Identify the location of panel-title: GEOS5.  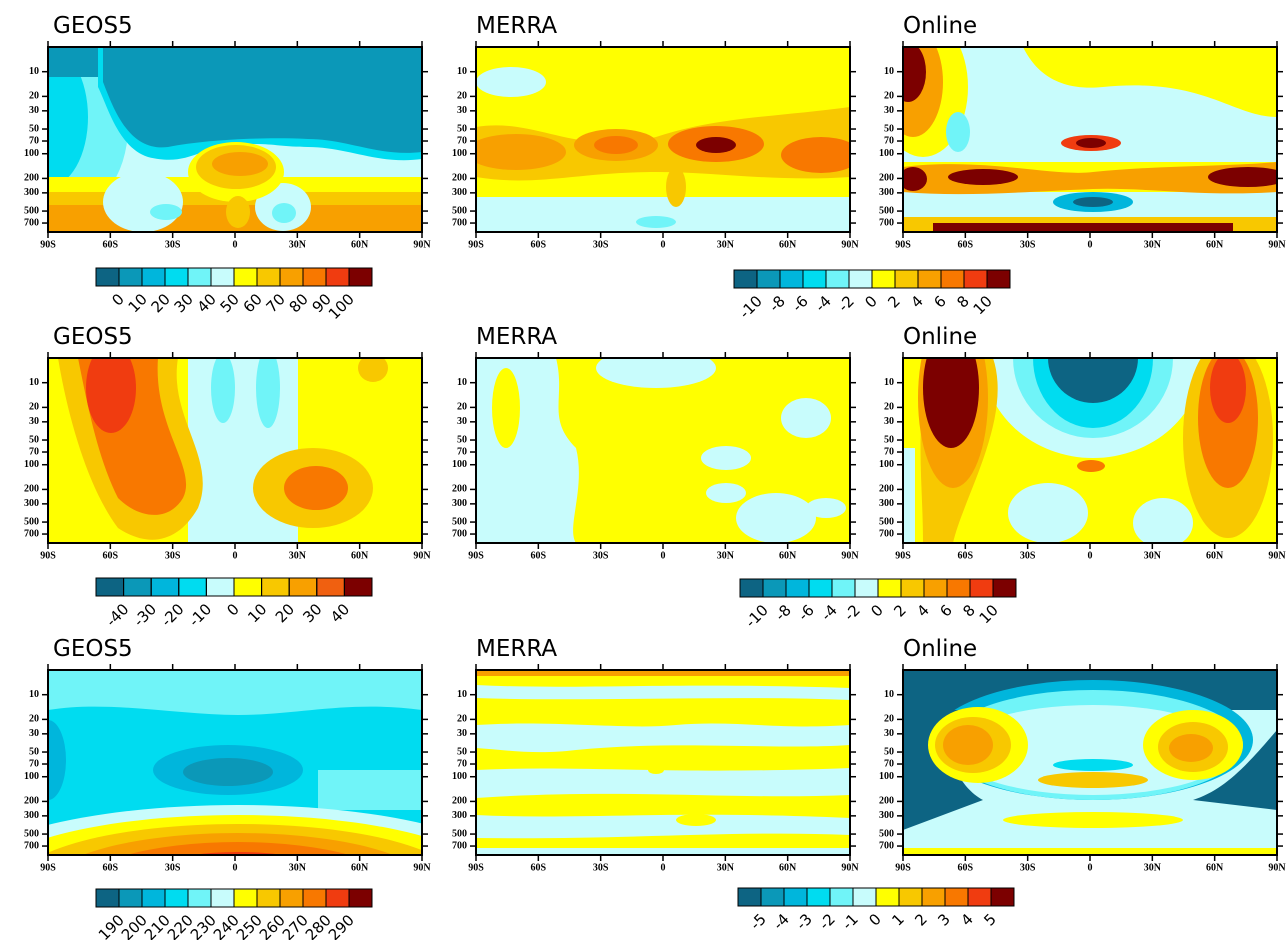
(93, 26).